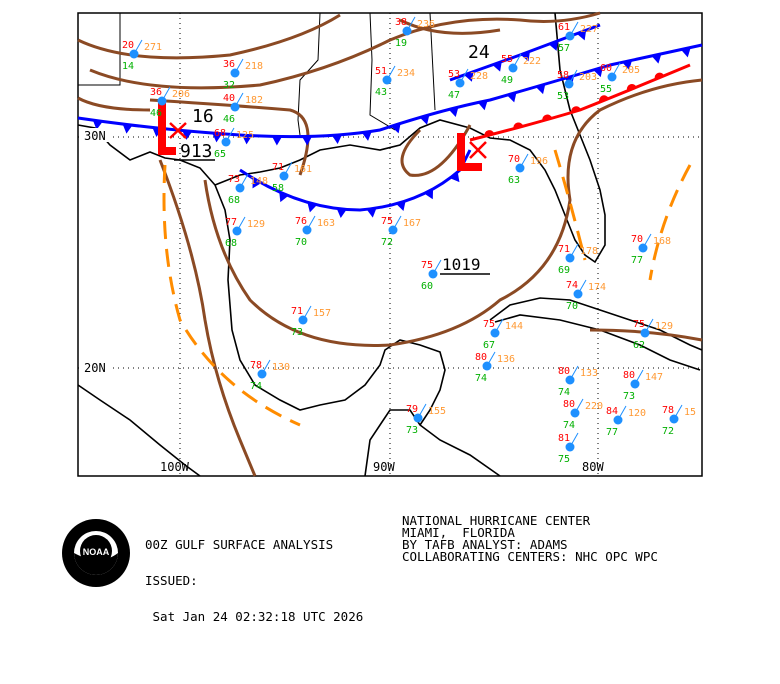  Describe the element at coordinates (437, 411) in the screenshot. I see `pressure-value: 155` at that location.